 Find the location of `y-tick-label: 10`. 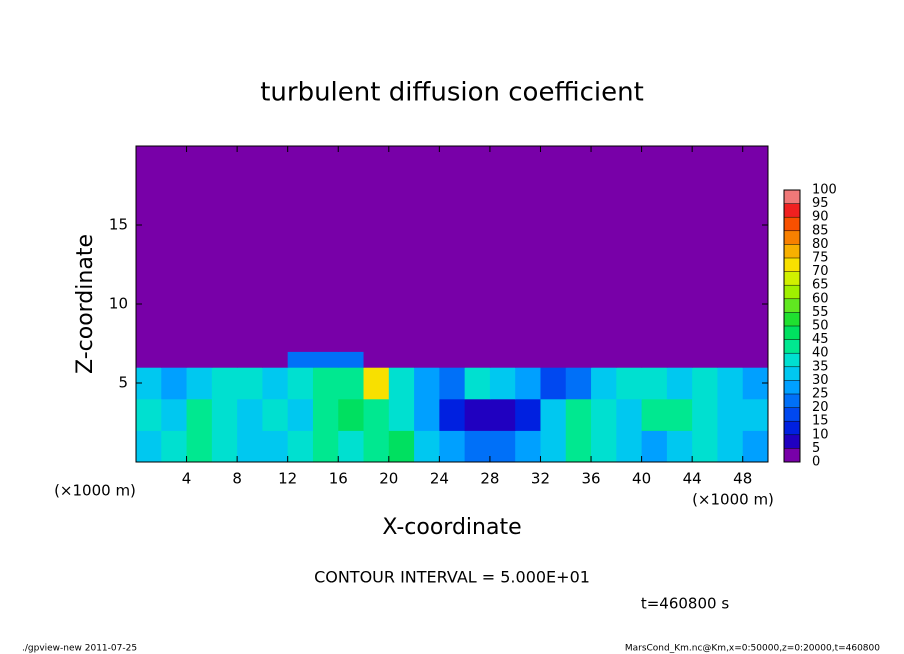

y-tick-label: 10 is located at coordinates (118, 304).